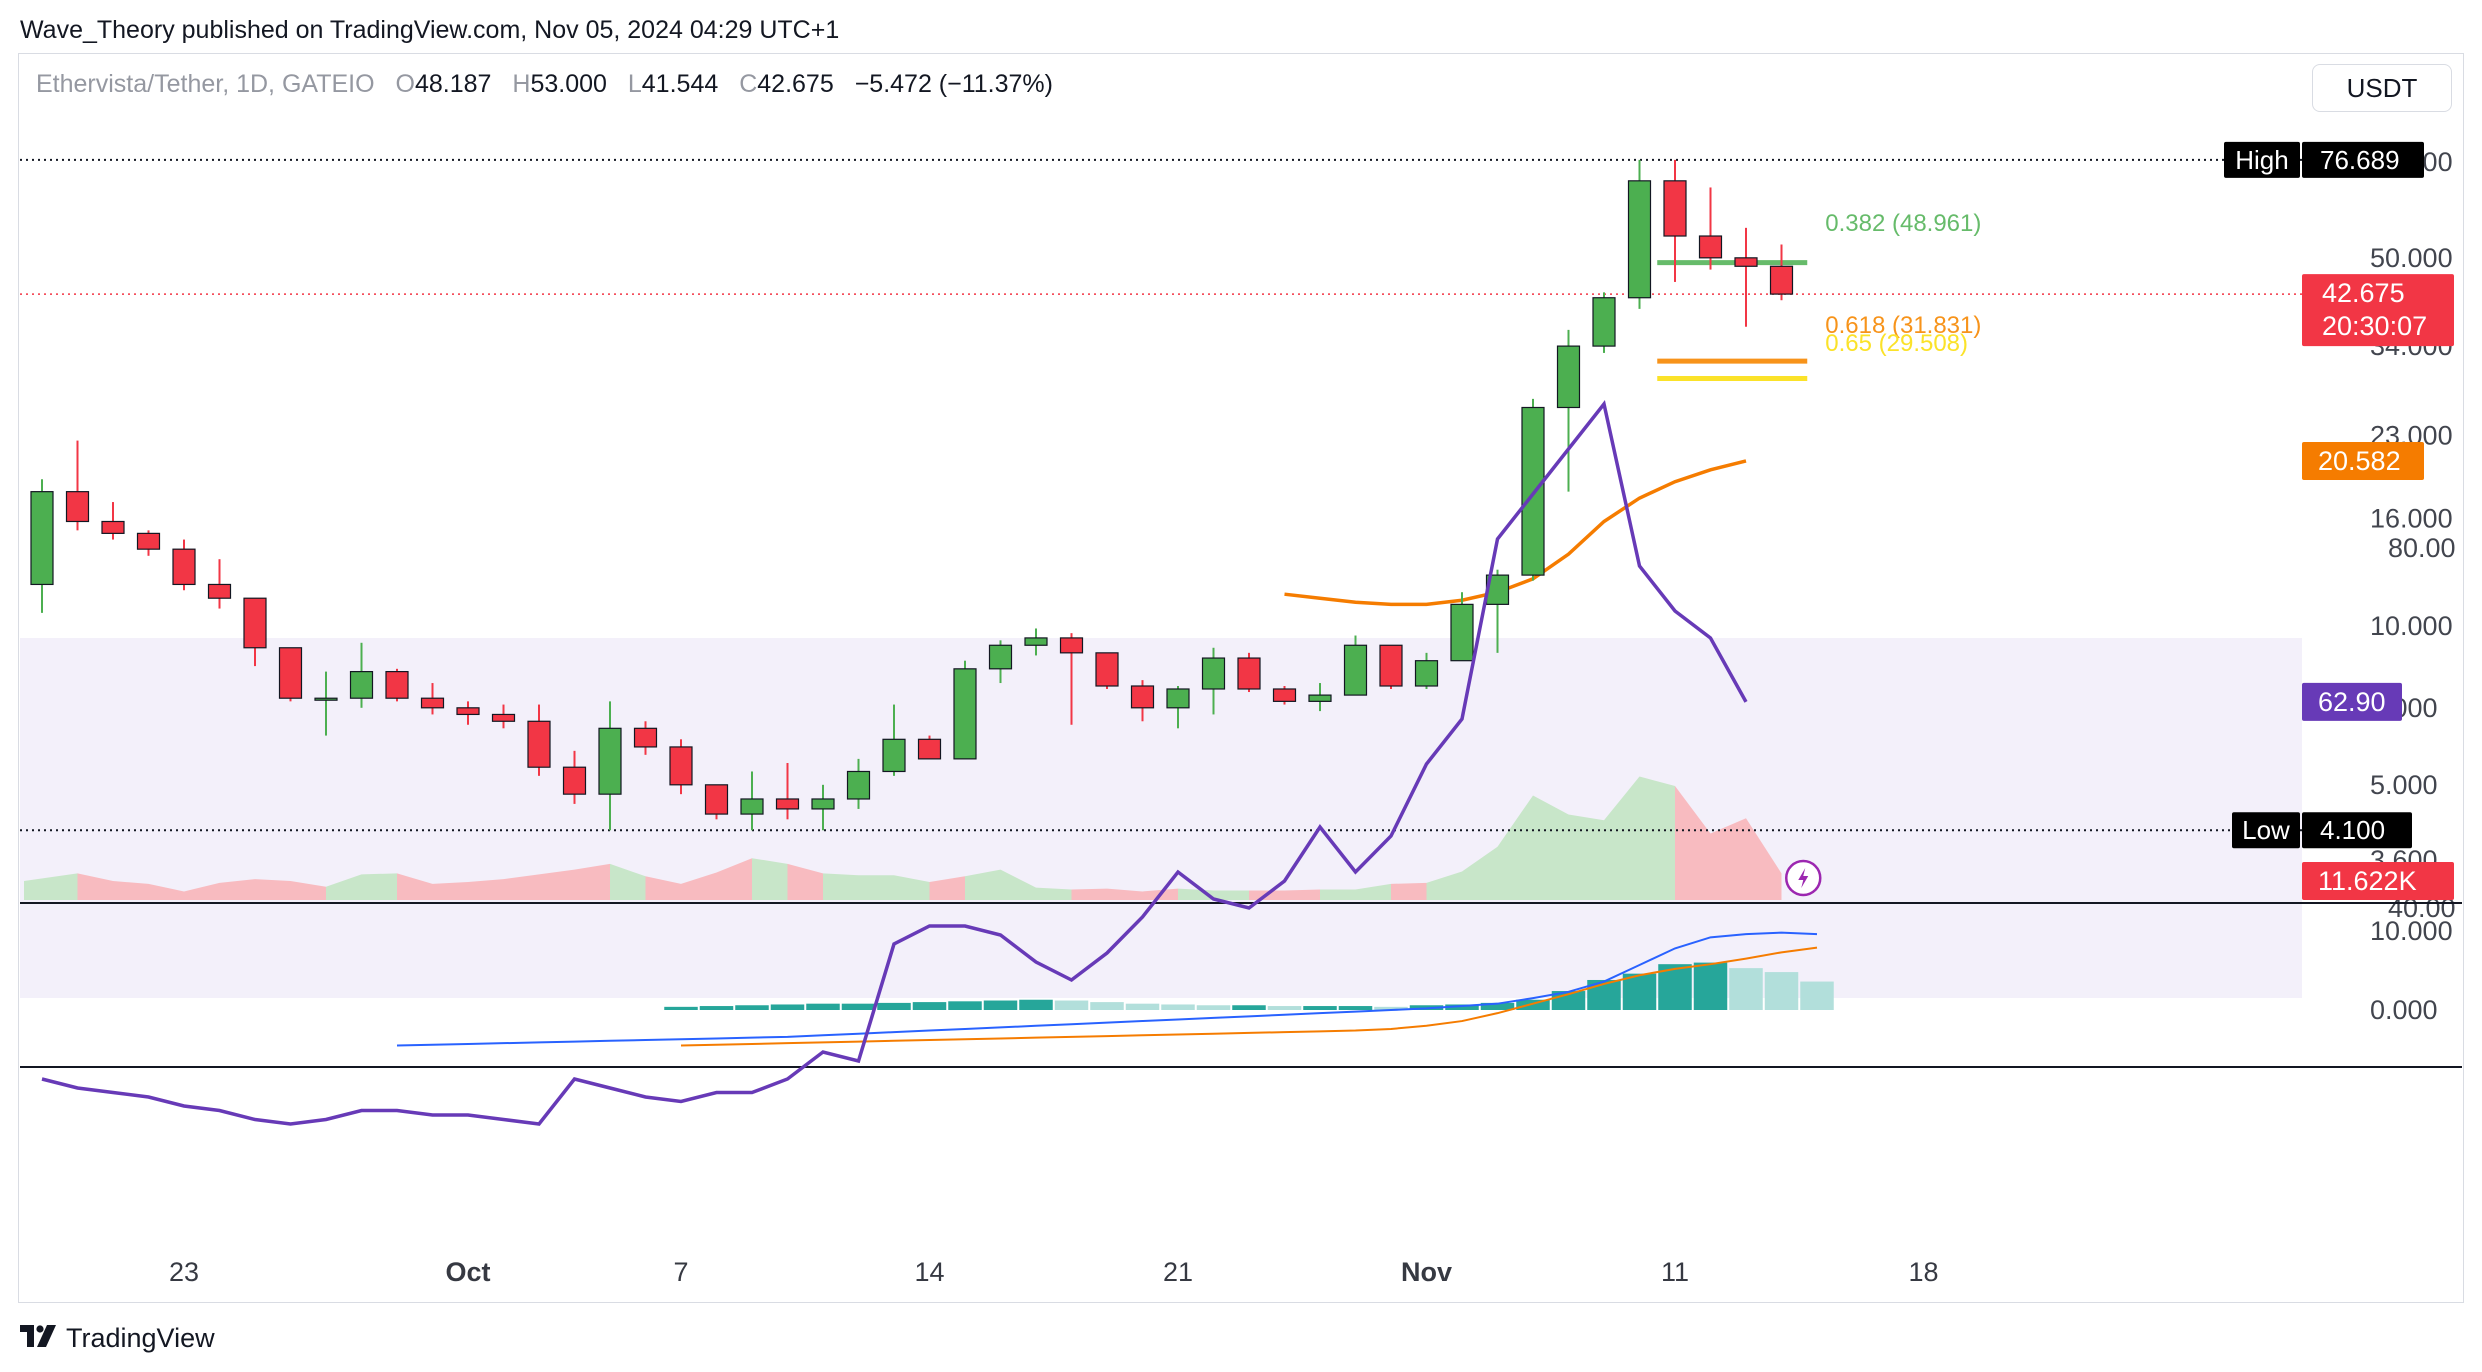  Describe the element at coordinates (140, 1337) in the screenshot. I see `footer-brand-text: TradingView` at that location.